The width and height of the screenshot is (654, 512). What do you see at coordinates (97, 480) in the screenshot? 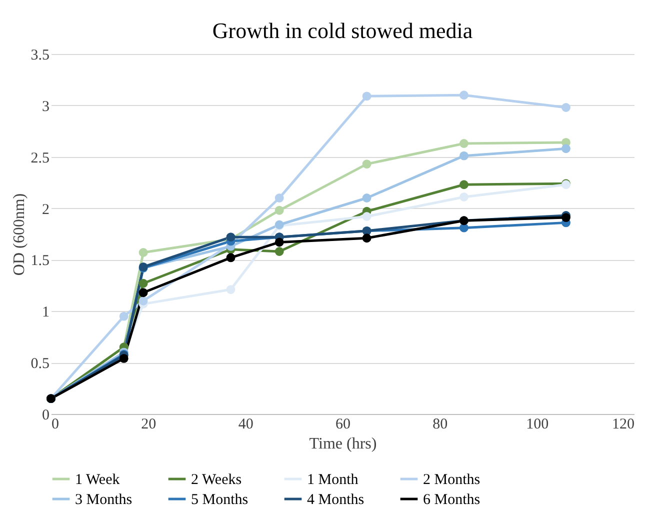
I see `legend-label: 1 Week` at bounding box center [97, 480].